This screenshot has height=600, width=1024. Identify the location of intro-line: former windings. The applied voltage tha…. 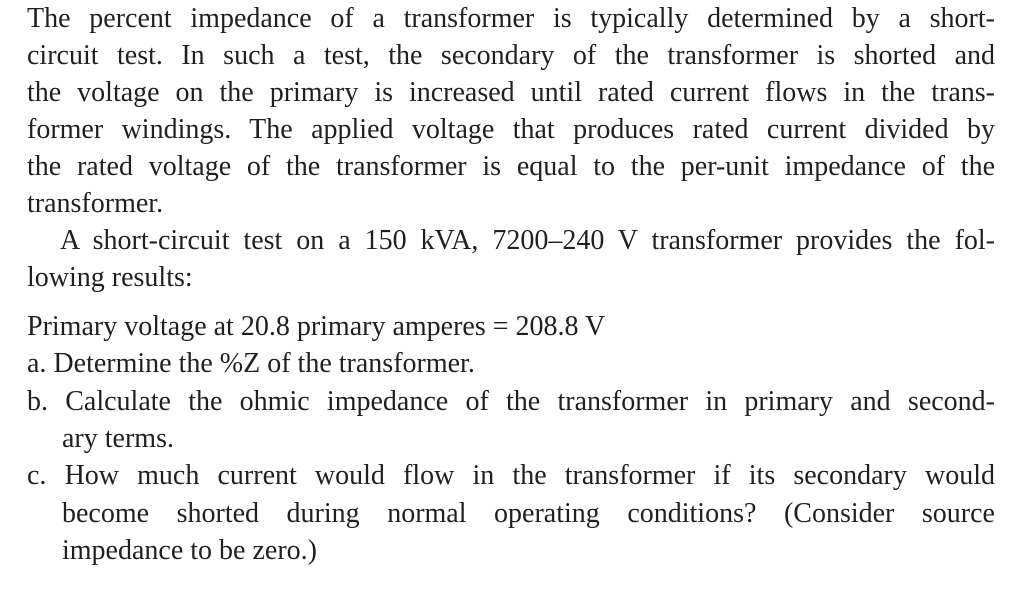
(511, 129).